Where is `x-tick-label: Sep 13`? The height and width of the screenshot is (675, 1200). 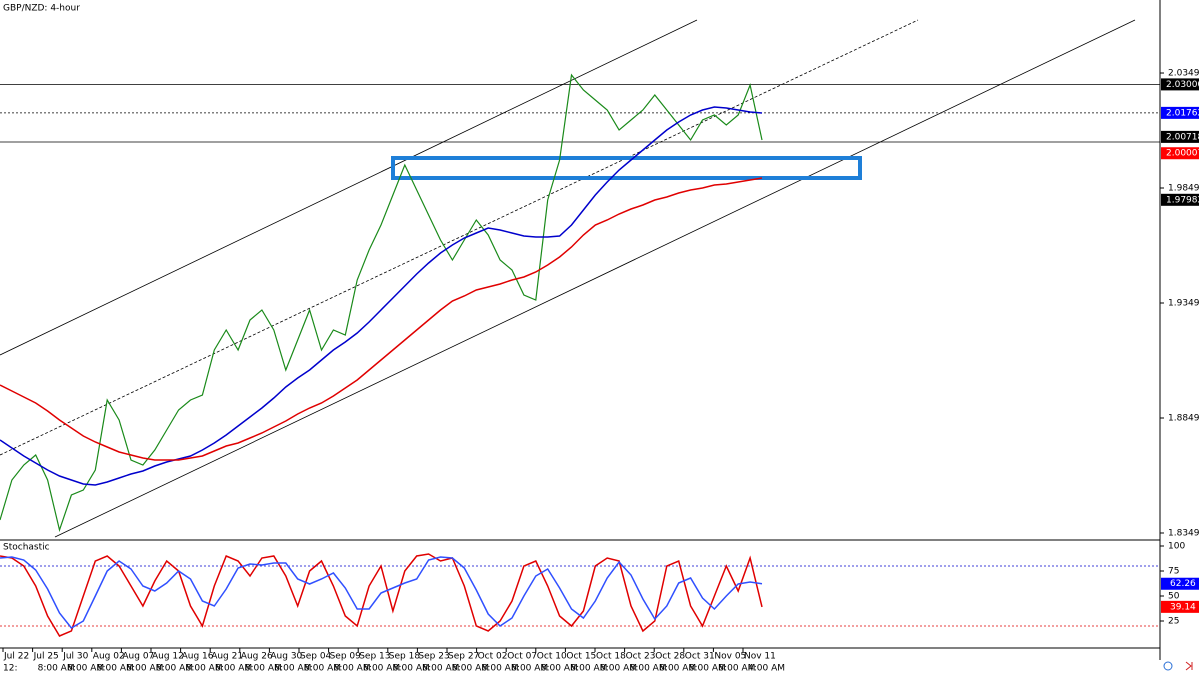 x-tick-label: Sep 13 is located at coordinates (374, 657).